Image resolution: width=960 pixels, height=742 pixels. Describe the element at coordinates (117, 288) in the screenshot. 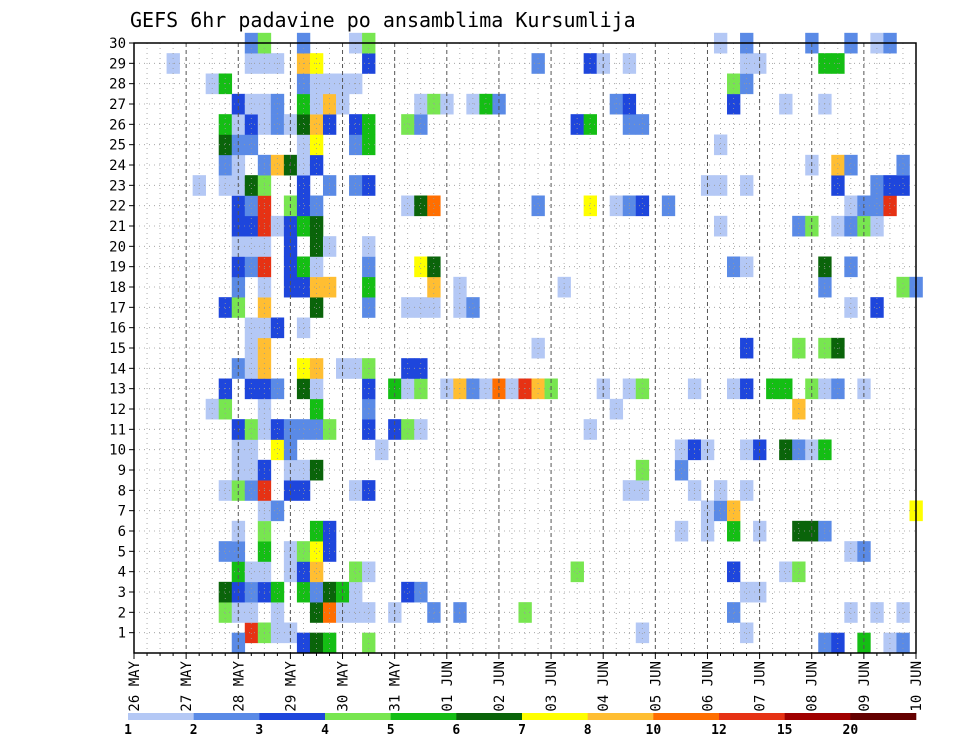

I see `y-tick-label: 18` at that location.